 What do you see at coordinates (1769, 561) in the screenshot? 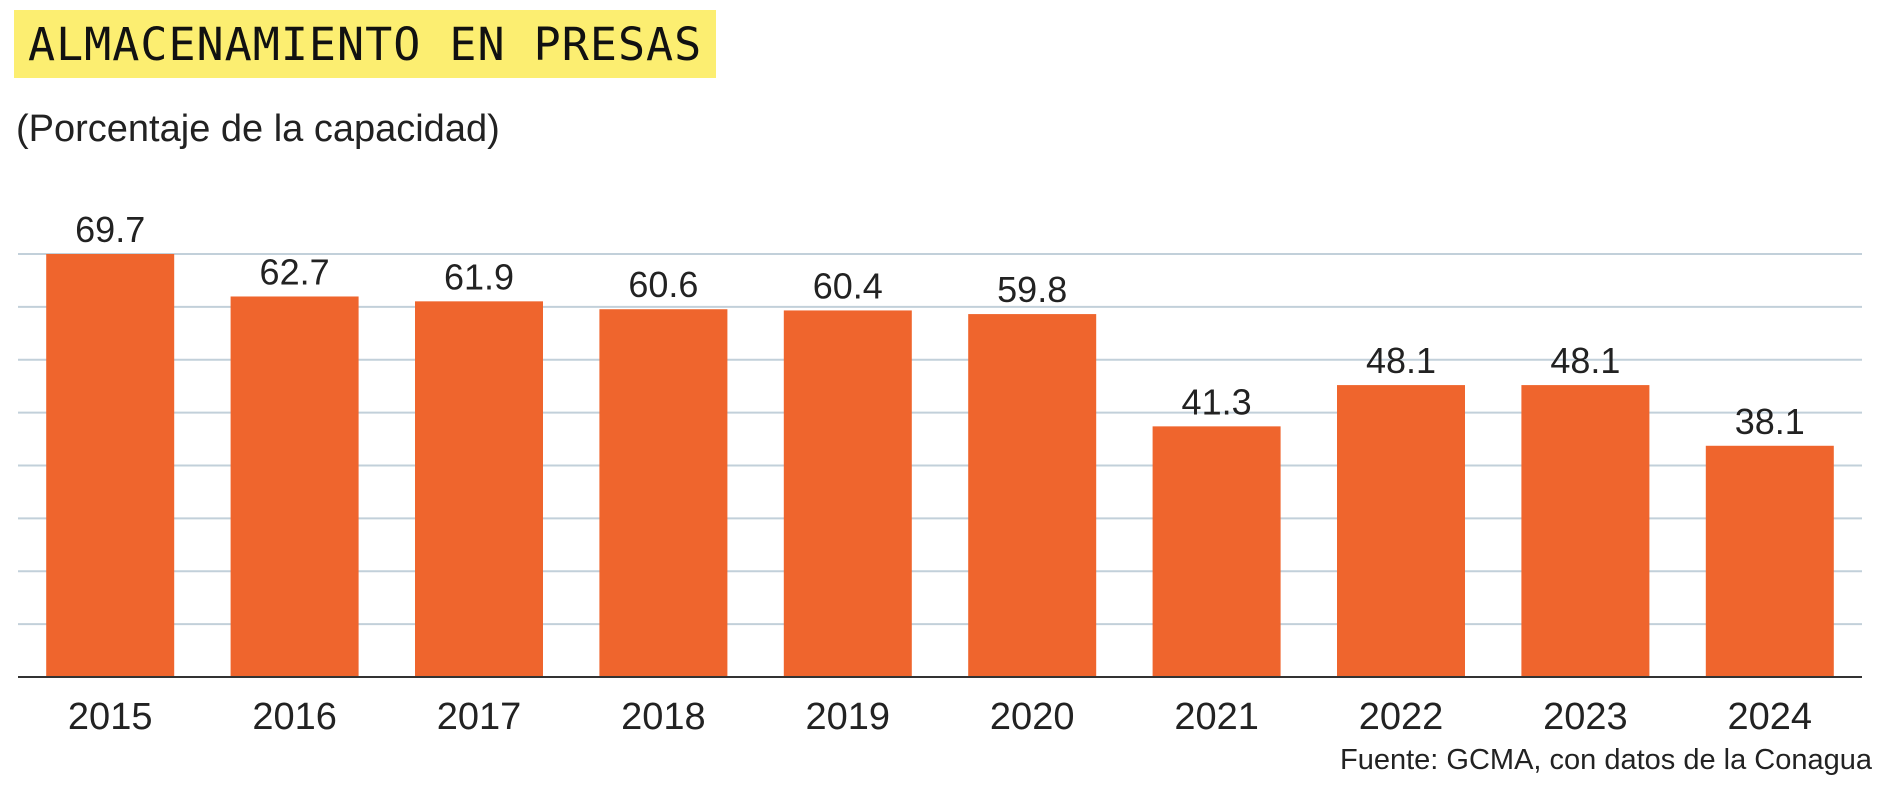
I see `bar-2024` at bounding box center [1769, 561].